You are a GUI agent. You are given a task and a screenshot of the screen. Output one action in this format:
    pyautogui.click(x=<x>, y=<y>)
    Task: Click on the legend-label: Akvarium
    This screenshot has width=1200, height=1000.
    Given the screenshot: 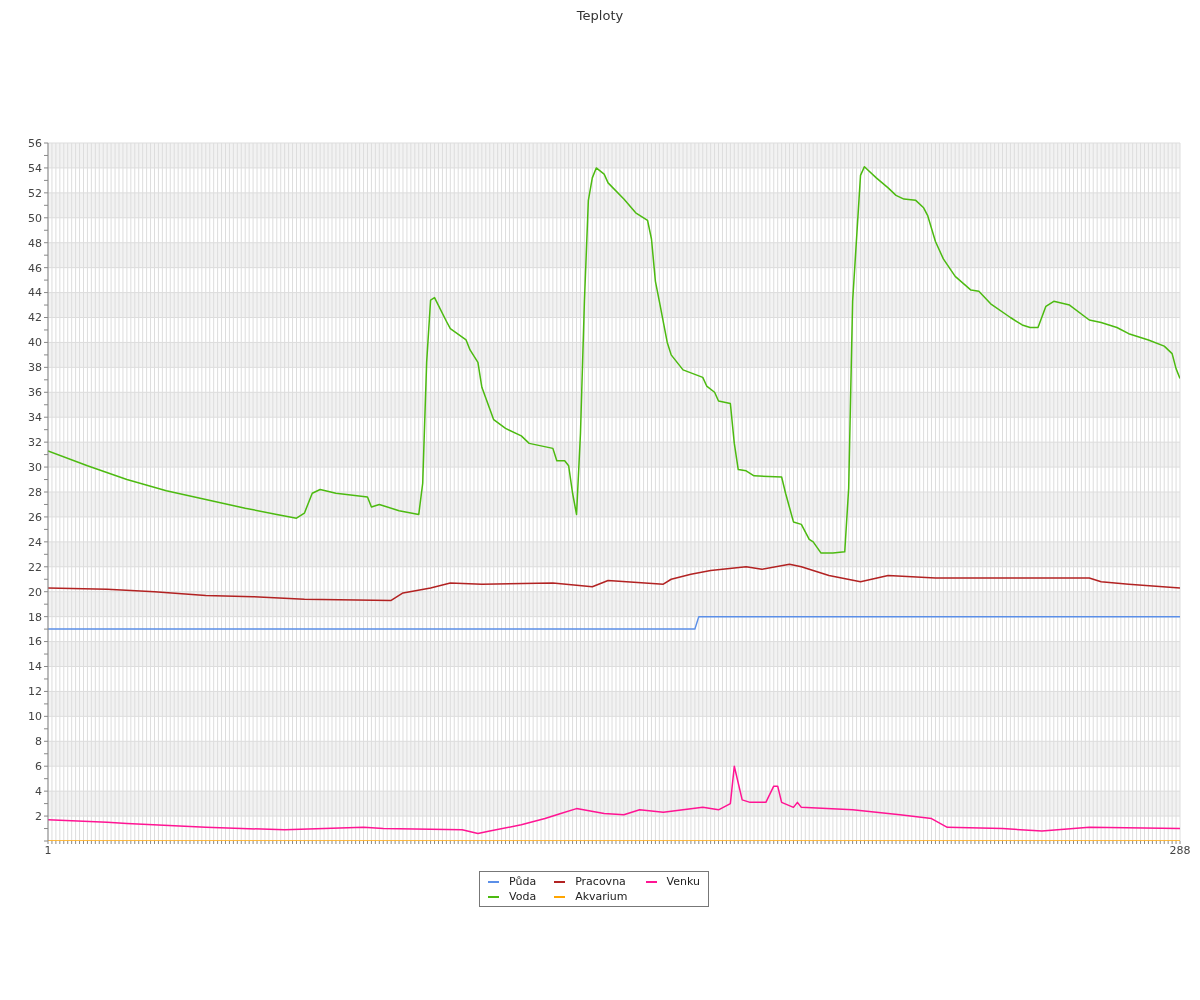 What is the action you would take?
    pyautogui.click(x=601, y=896)
    